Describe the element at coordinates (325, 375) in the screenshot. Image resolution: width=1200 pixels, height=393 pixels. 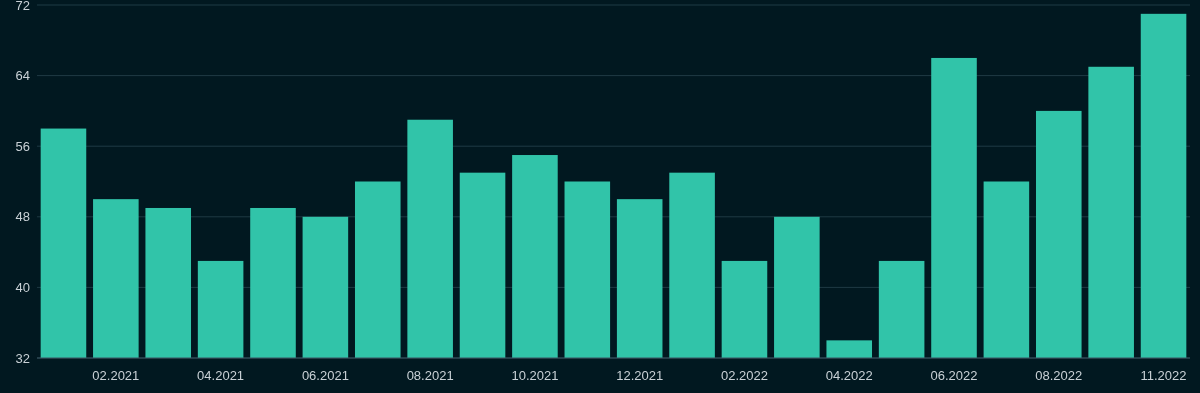
I see `x-tick-label: 06.2021` at that location.